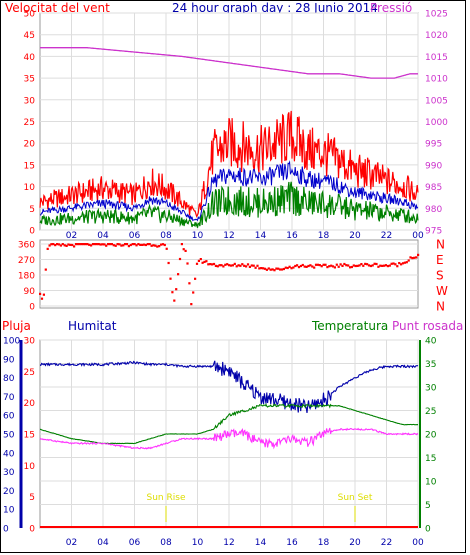  I want to click on temperature-tick-label: 15, so click(430, 459).